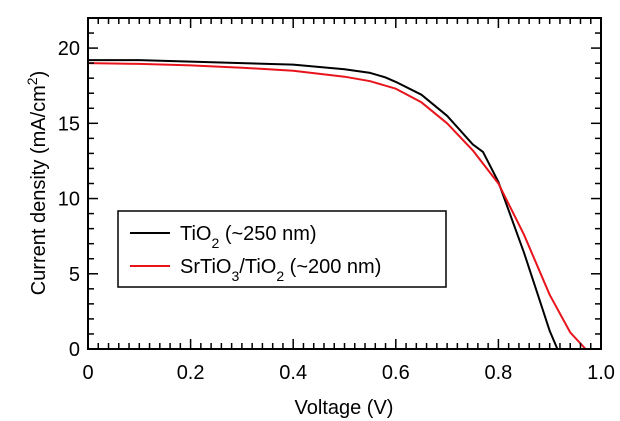 This screenshot has width=620, height=421. I want to click on legend-srtio3-a: SrTiO, so click(205, 267).